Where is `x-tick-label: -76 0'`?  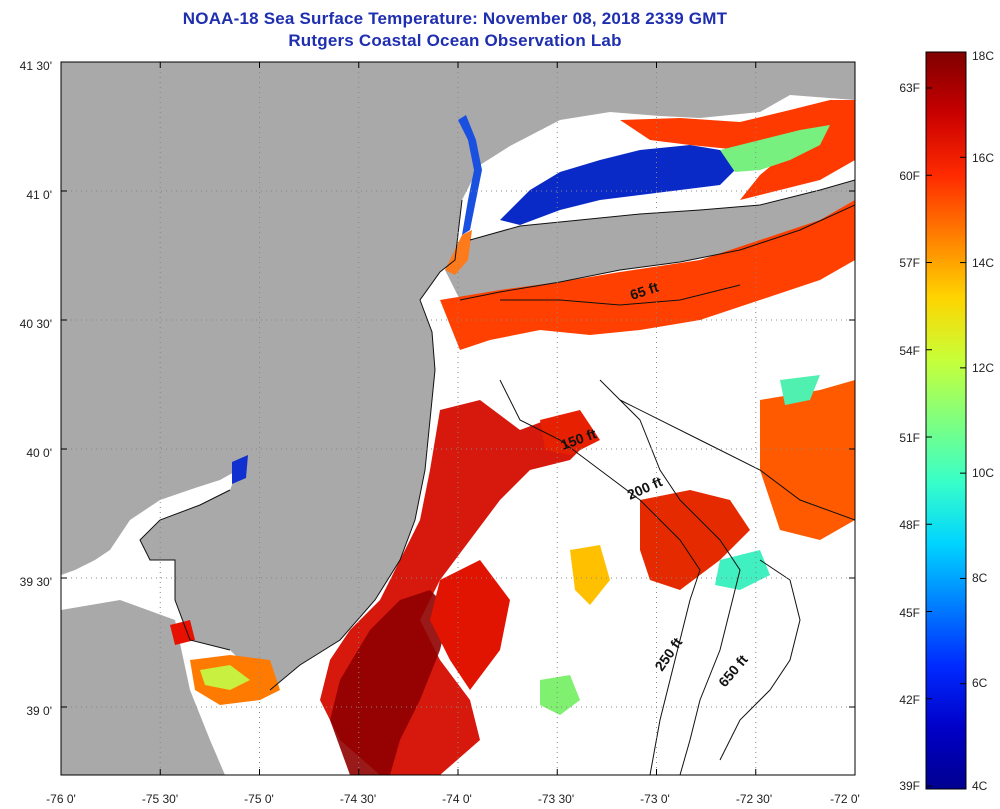
x-tick-label: -76 0' is located at coordinates (61, 799).